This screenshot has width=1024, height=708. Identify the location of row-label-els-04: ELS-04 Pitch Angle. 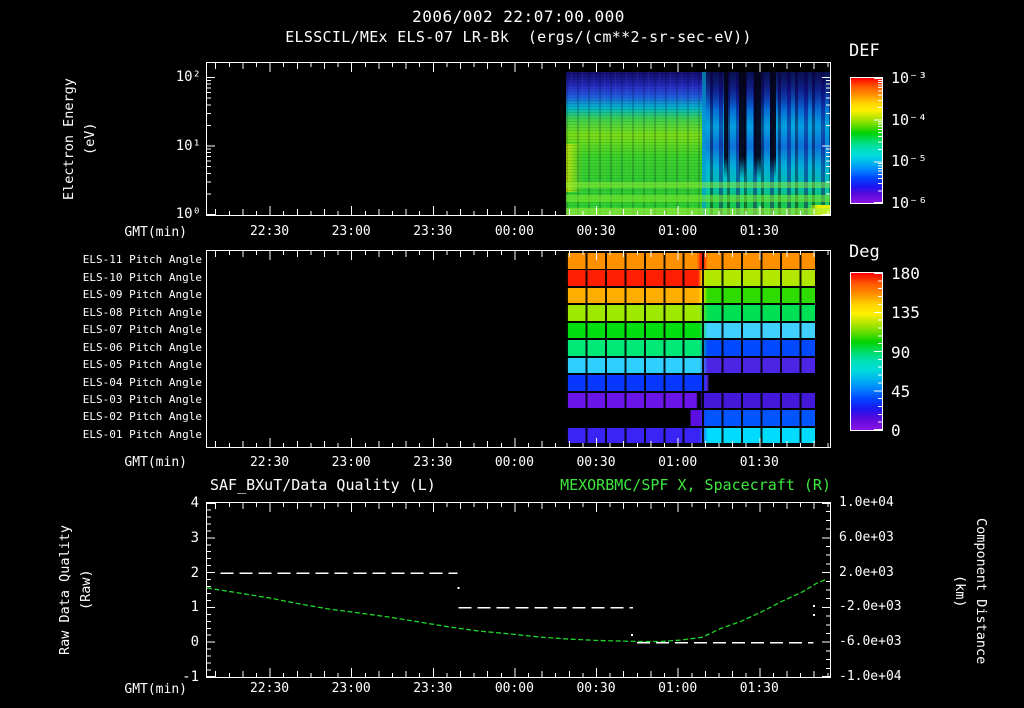
(142, 382).